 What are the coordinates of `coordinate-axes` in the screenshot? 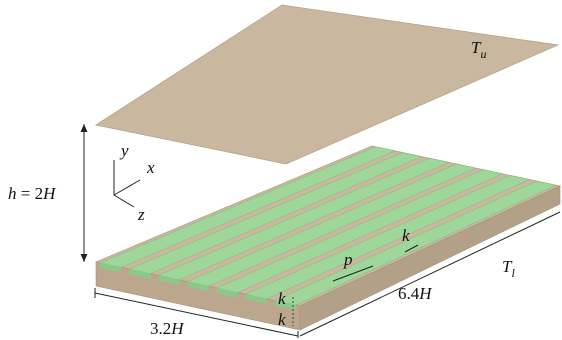 It's located at (127, 184).